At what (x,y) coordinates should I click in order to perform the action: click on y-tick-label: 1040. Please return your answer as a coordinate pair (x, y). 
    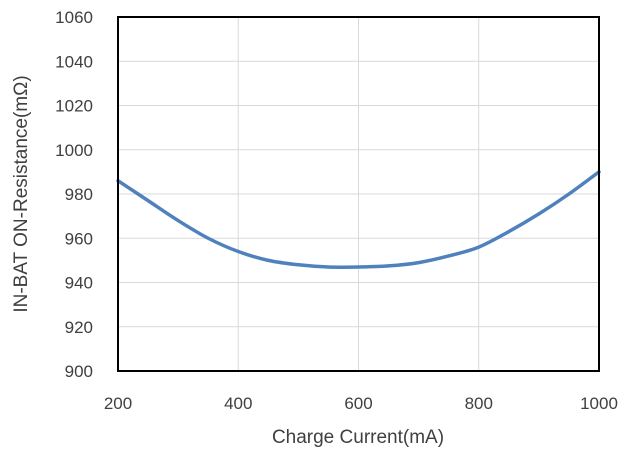
    Looking at the image, I should click on (74, 61).